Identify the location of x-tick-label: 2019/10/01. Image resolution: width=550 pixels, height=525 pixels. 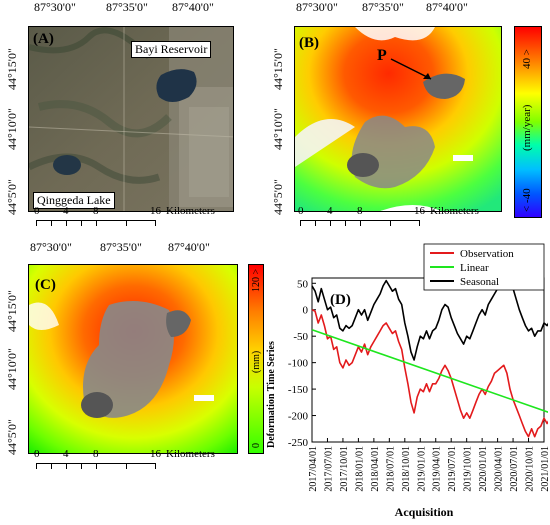
(468, 469).